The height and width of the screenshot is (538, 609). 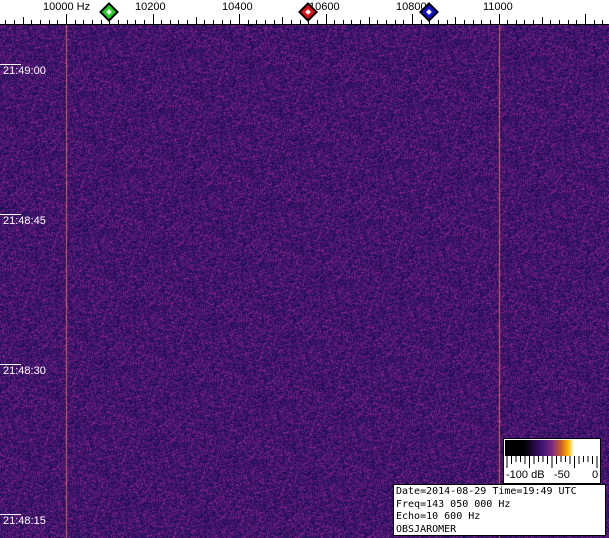 What do you see at coordinates (562, 475) in the screenshot?
I see `colorbar-label: -50` at bounding box center [562, 475].